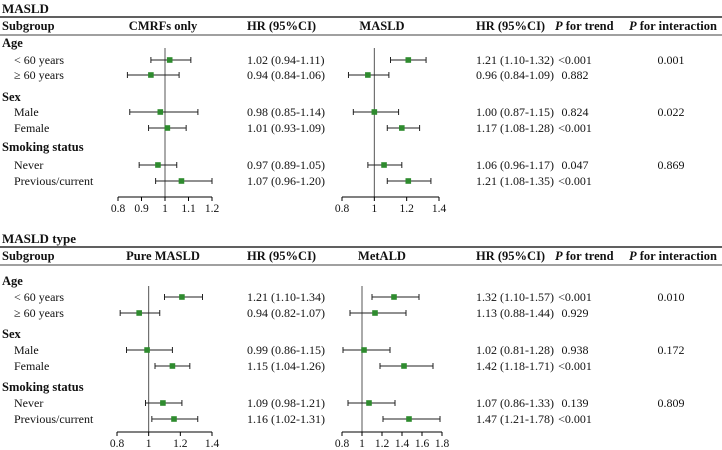  I want to click on x-tick-label: 1.6, so click(422, 444).